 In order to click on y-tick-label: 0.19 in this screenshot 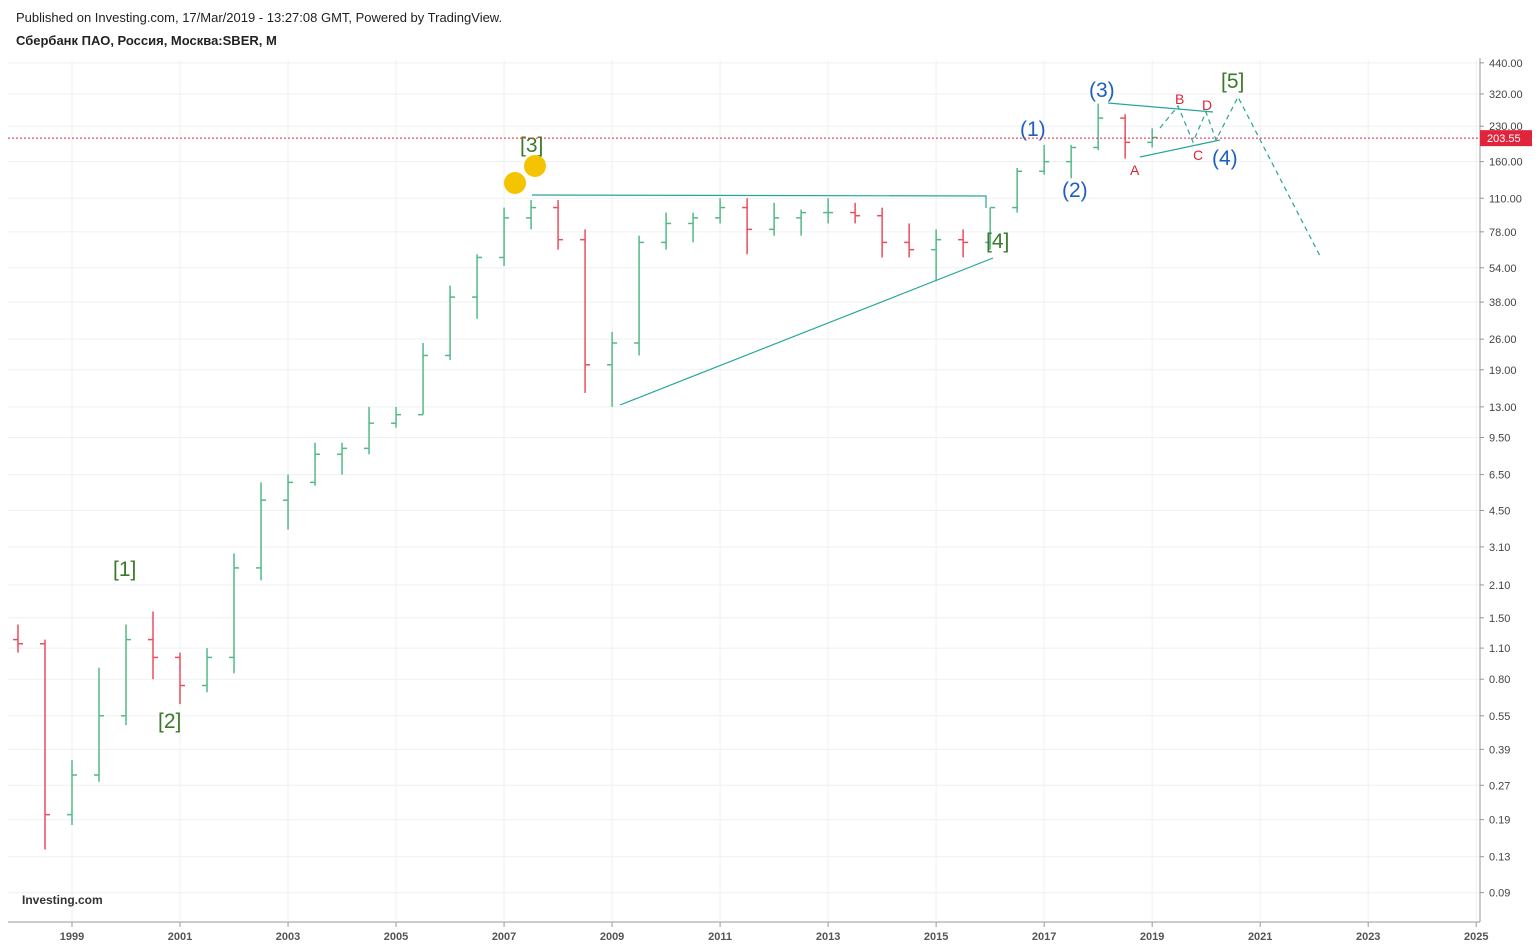, I will do `click(1499, 821)`.